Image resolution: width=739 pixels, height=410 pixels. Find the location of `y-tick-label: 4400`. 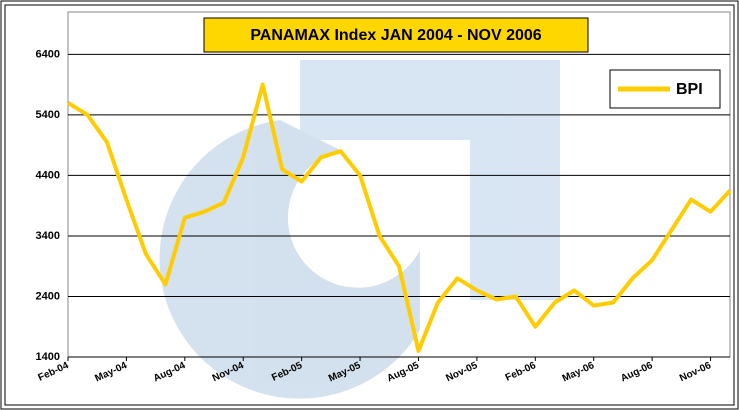

y-tick-label: 4400 is located at coordinates (48, 175).